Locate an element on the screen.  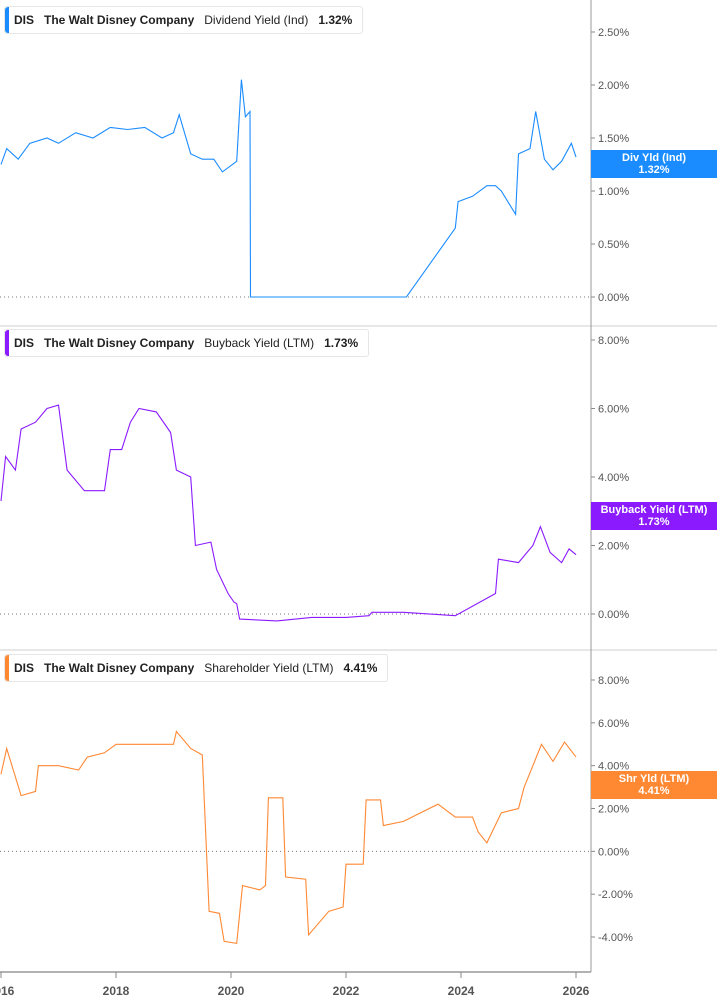
value-tag-shareholder: Shr Yld (LTM) 4.41% is located at coordinates (654, 785).